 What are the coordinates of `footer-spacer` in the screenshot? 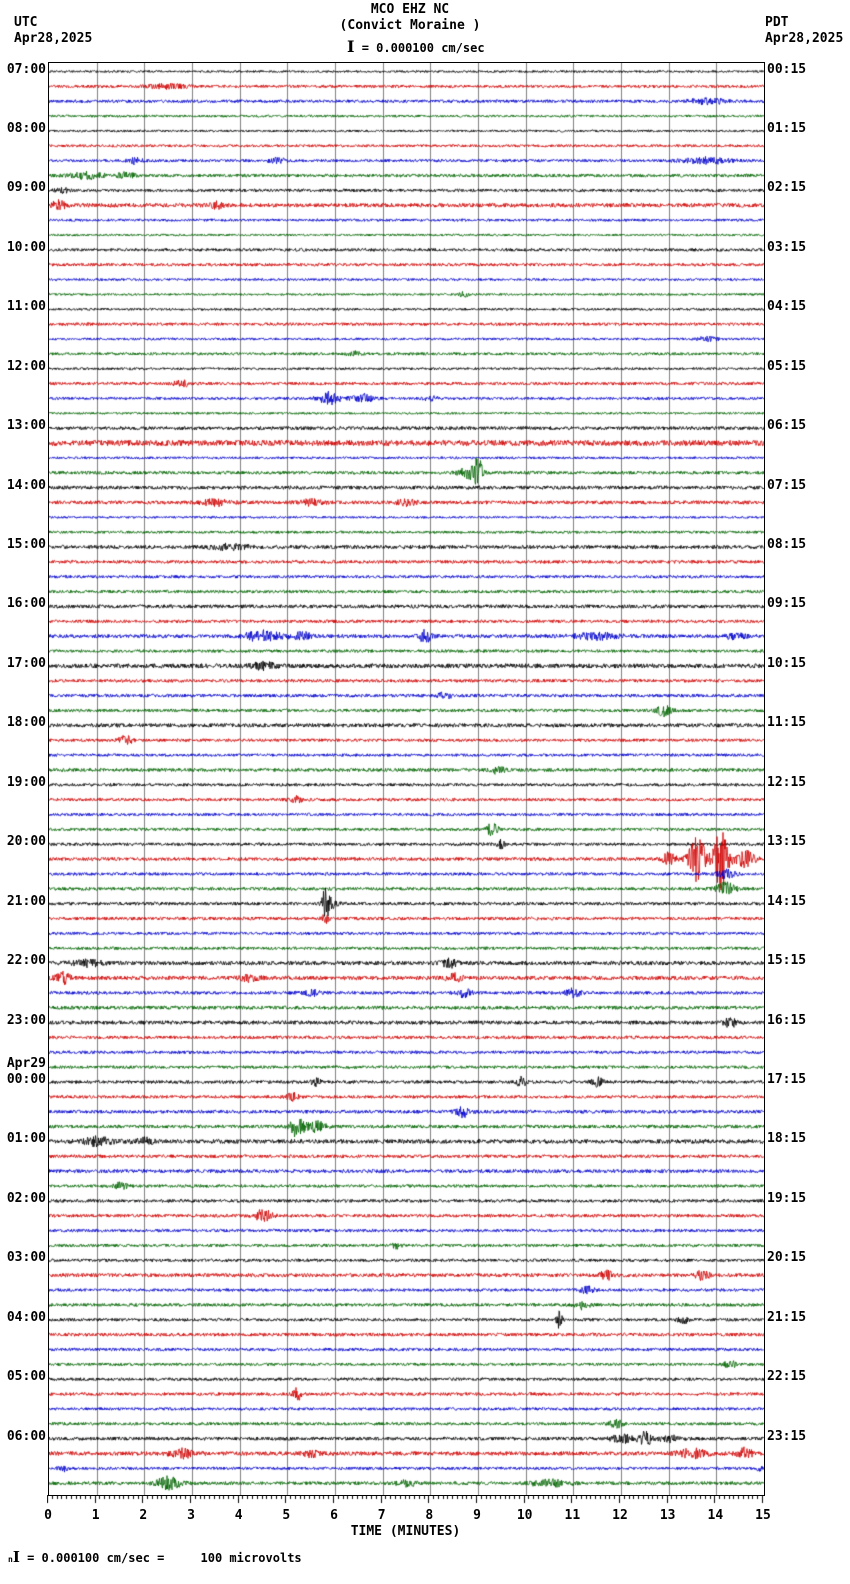 It's located at (182, 1558).